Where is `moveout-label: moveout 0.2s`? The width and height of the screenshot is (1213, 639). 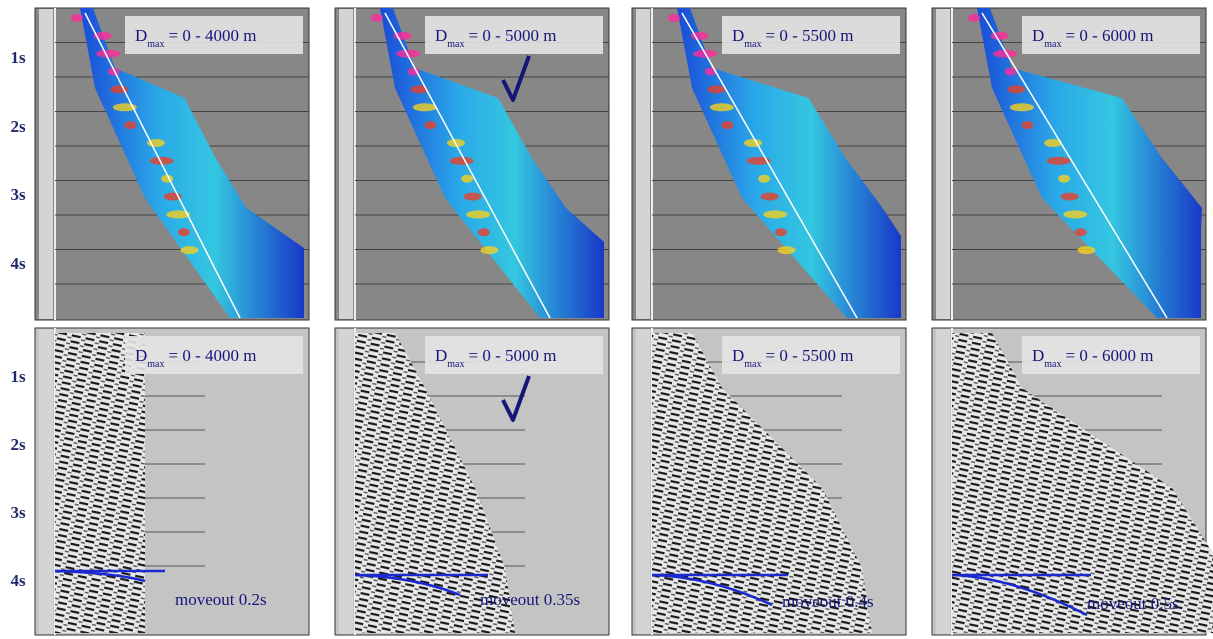
moveout-label: moveout 0.2s is located at coordinates (221, 599).